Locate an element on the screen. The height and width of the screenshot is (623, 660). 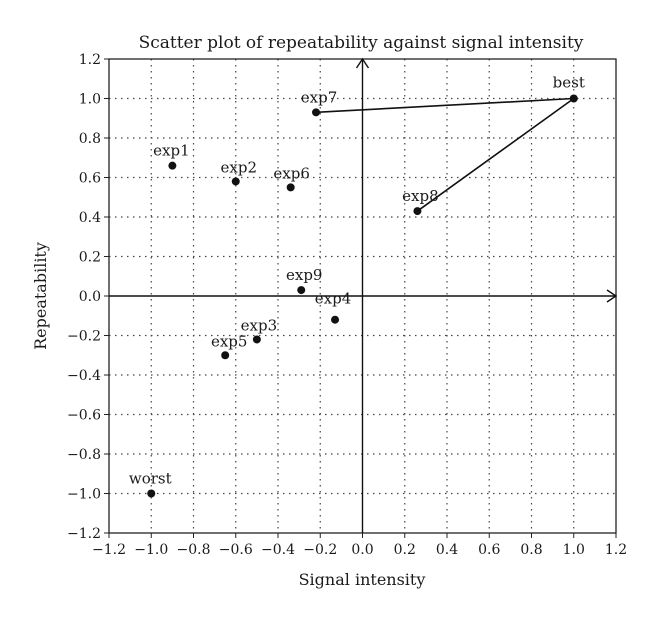
x-tick-label: −0.6 is located at coordinates (236, 550).